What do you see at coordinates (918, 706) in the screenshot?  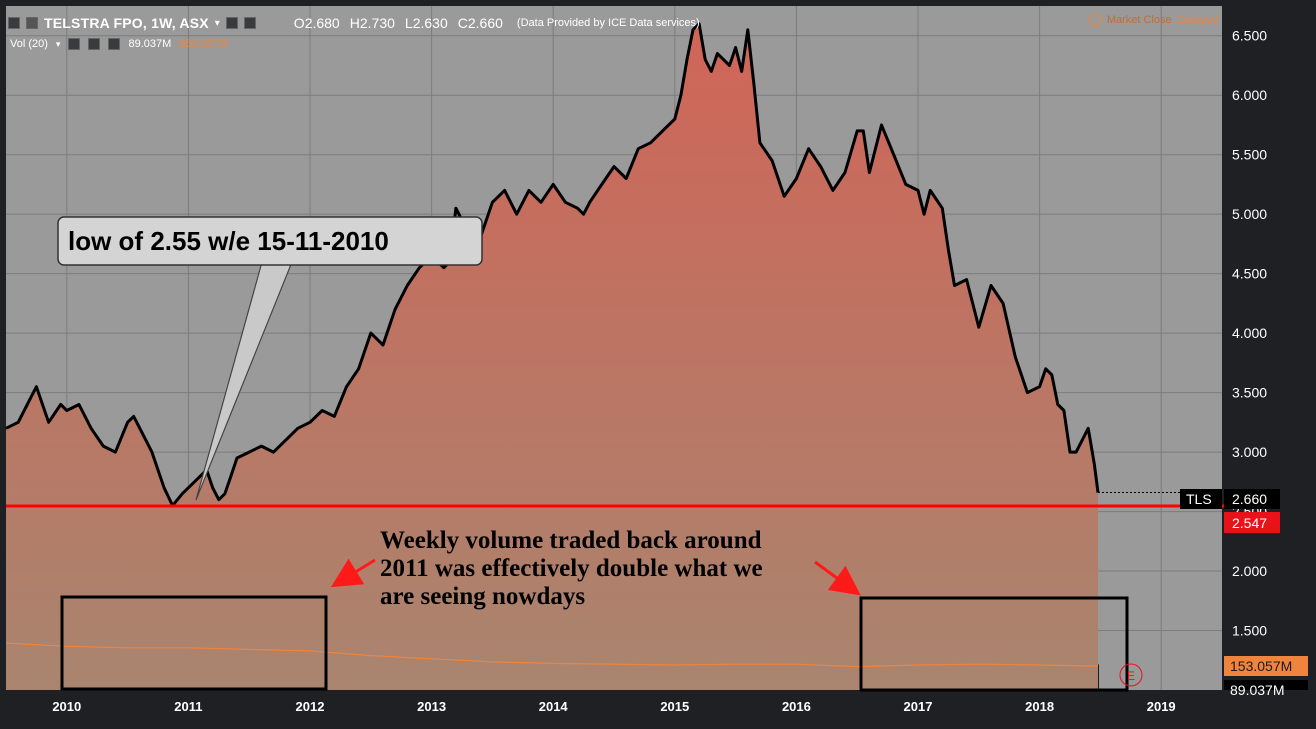 I see `x-tick-label: 2017` at bounding box center [918, 706].